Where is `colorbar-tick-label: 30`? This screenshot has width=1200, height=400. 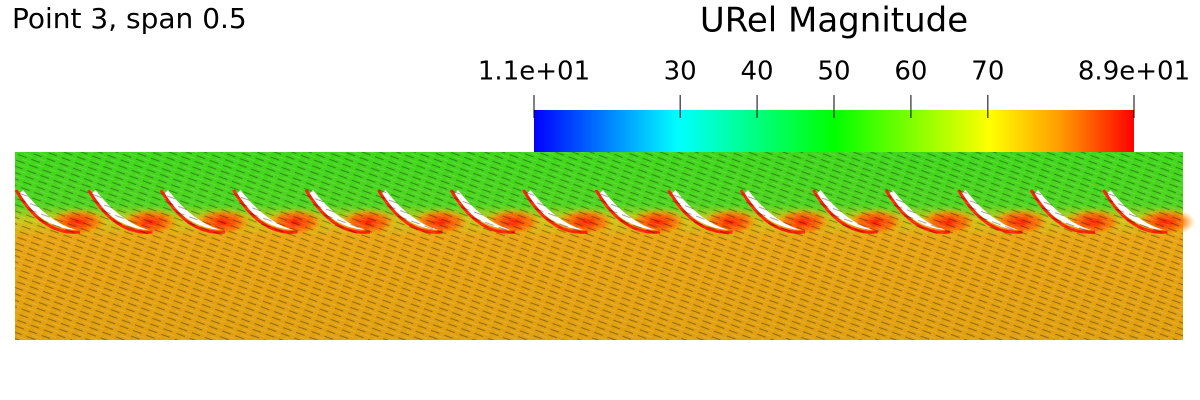 colorbar-tick-label: 30 is located at coordinates (680, 72).